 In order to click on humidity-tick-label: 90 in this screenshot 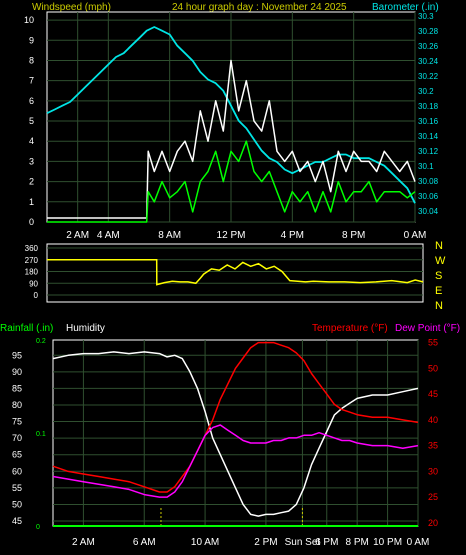, I will do `click(17, 372)`.